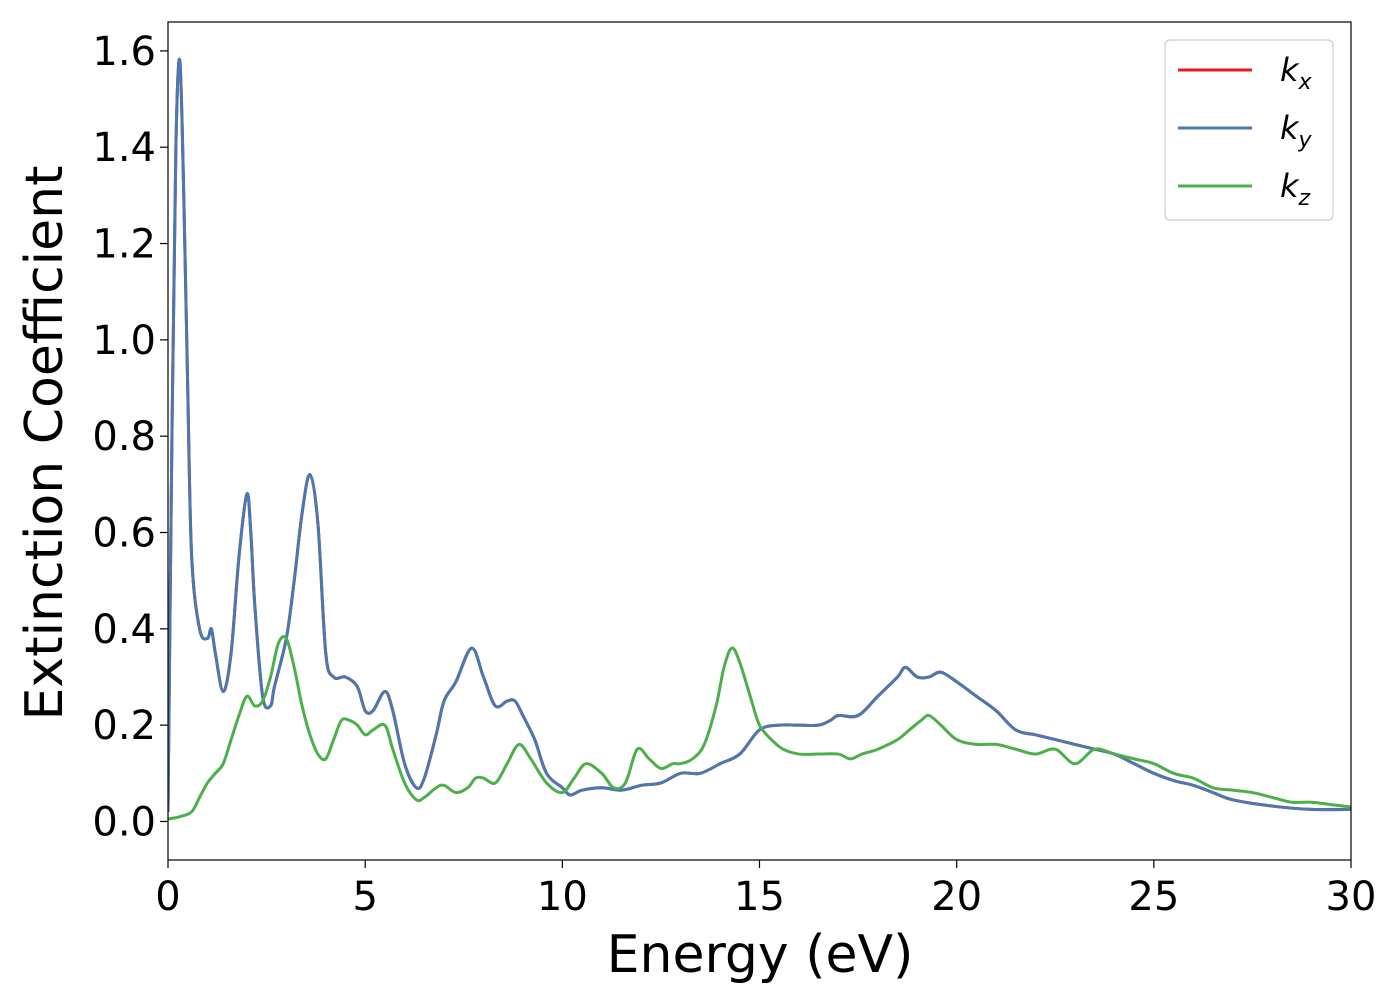  What do you see at coordinates (1296, 131) in the screenshot?
I see `legend-label-y: ky` at bounding box center [1296, 131].